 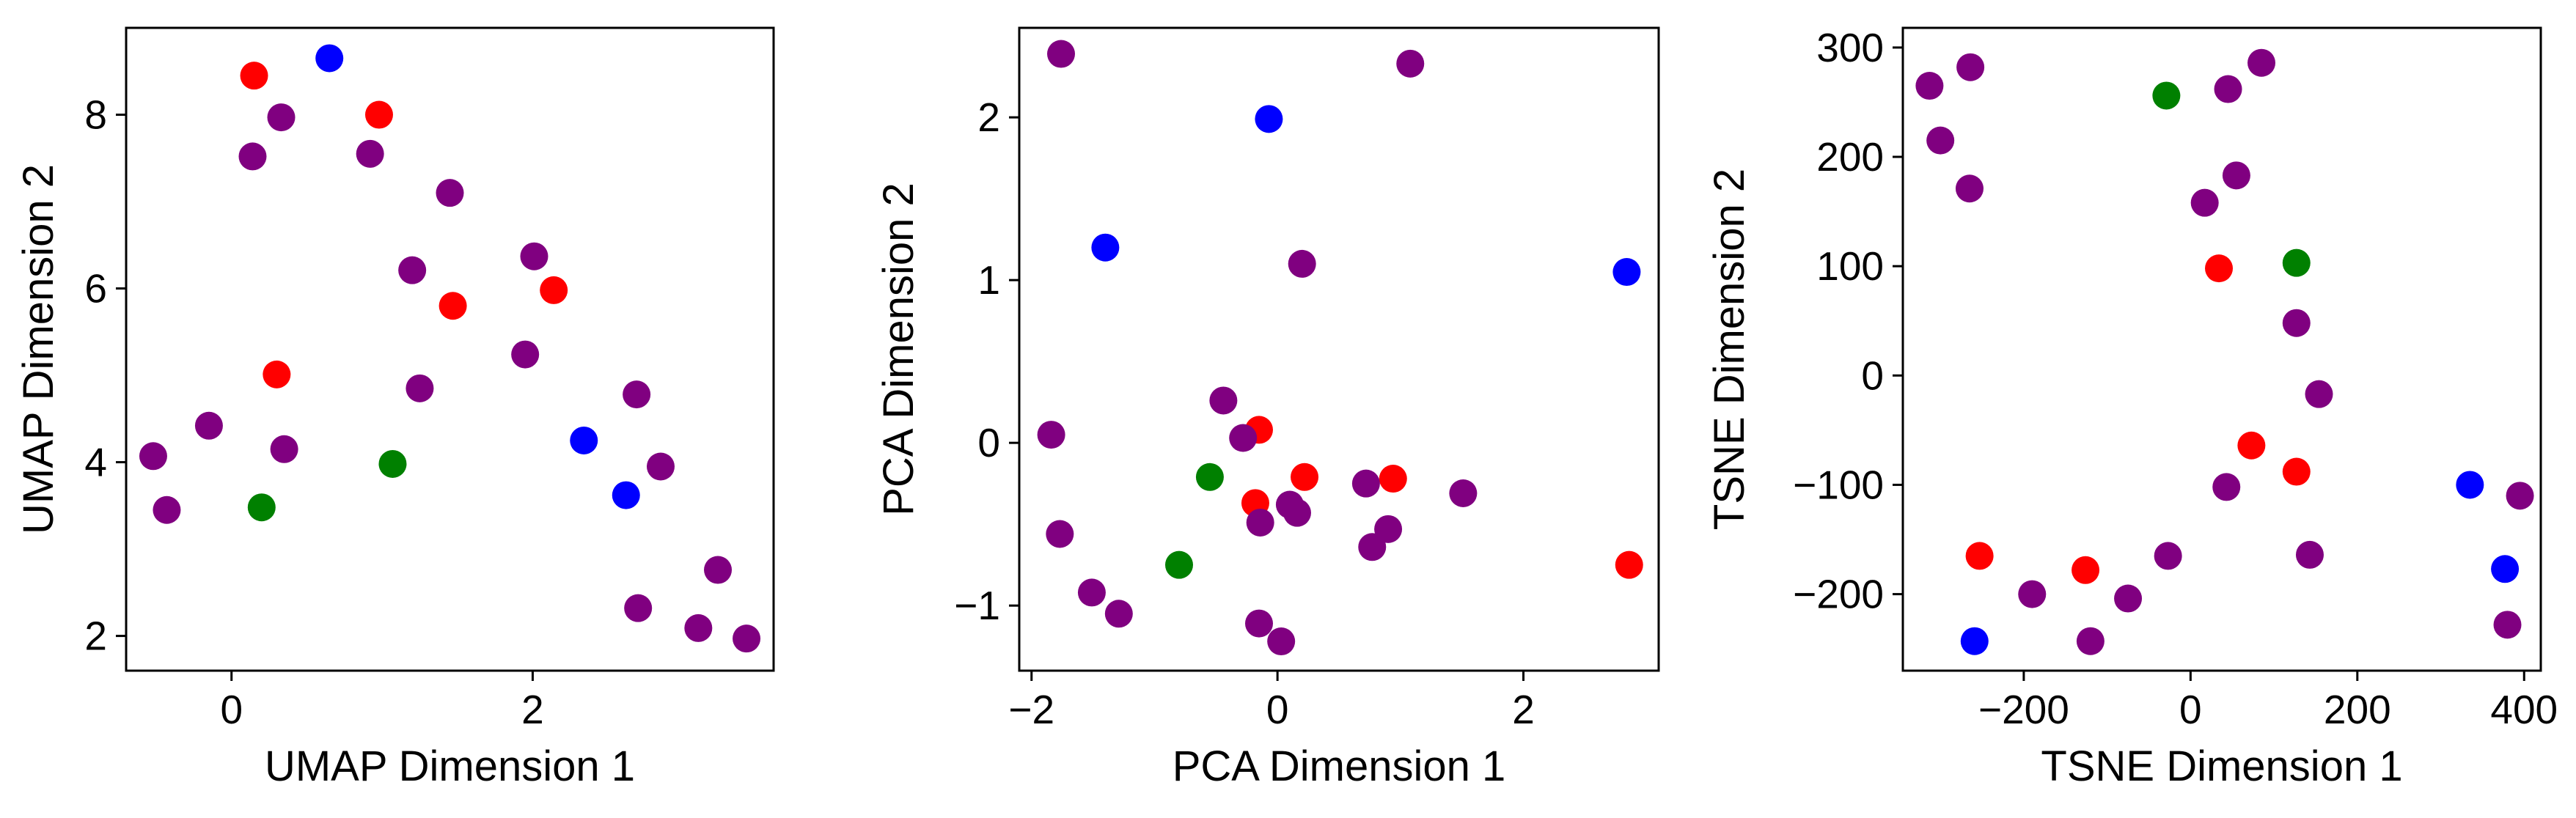 What do you see at coordinates (96, 289) in the screenshot?
I see `y-tick-label: 6` at bounding box center [96, 289].